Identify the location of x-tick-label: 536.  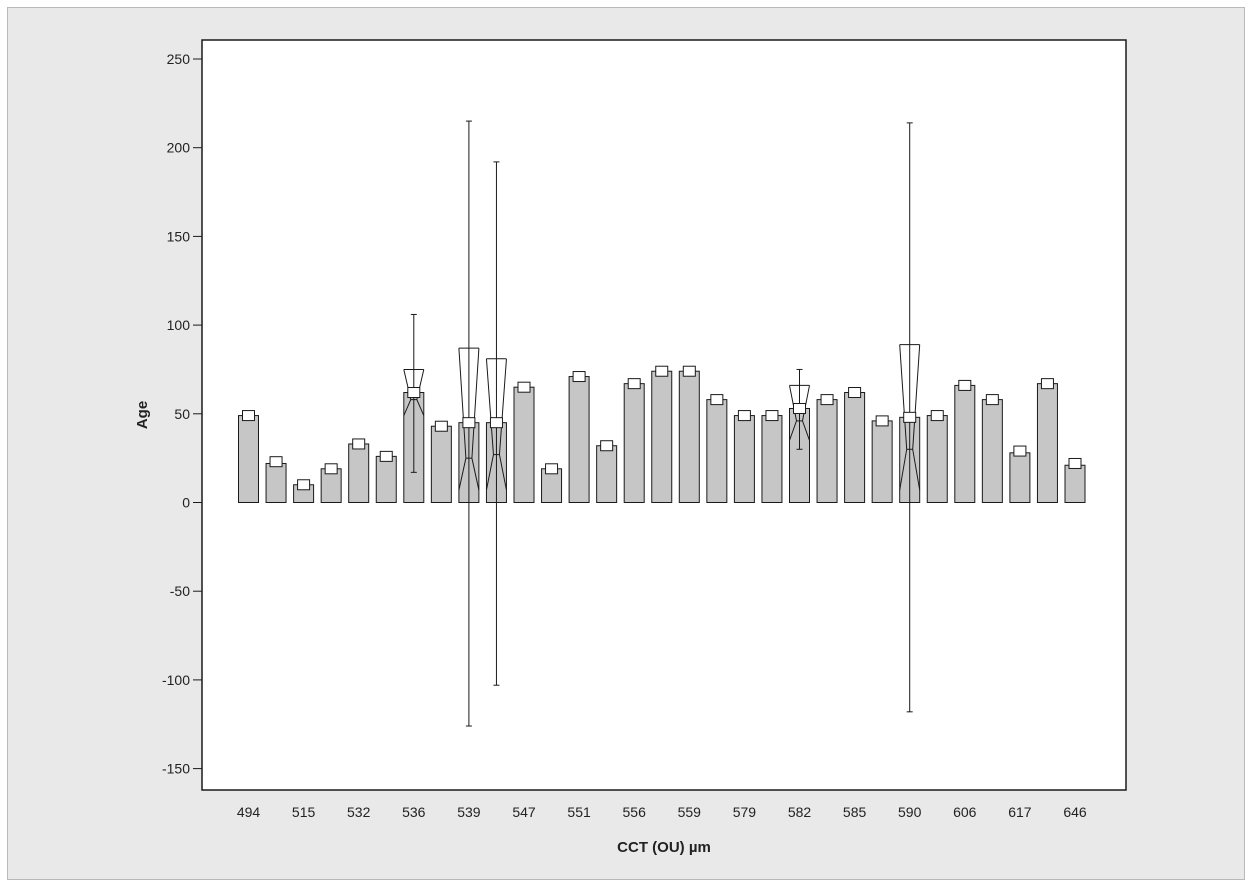
(414, 812).